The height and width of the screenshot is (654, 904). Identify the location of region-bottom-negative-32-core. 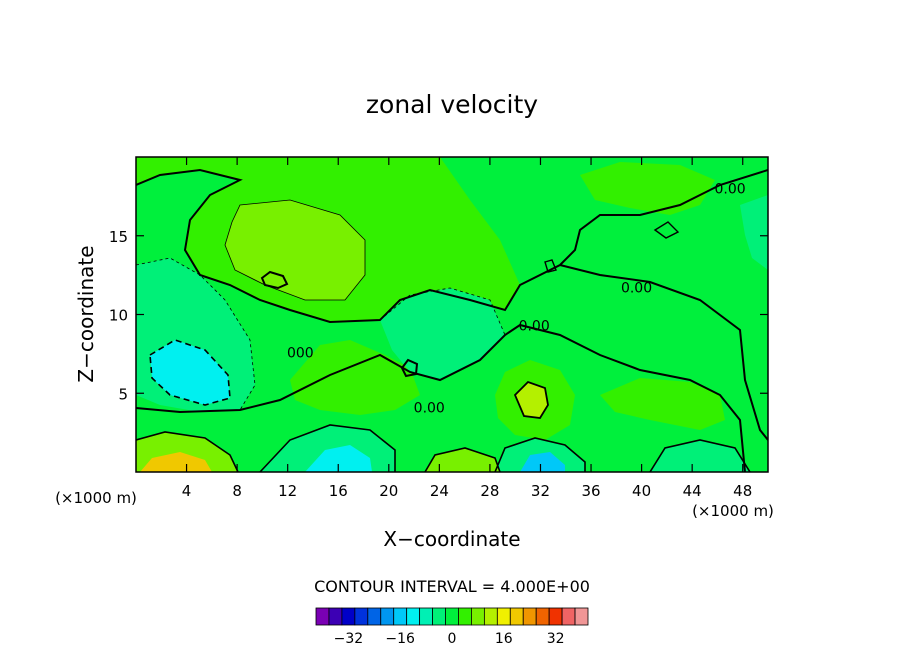
(542, 462).